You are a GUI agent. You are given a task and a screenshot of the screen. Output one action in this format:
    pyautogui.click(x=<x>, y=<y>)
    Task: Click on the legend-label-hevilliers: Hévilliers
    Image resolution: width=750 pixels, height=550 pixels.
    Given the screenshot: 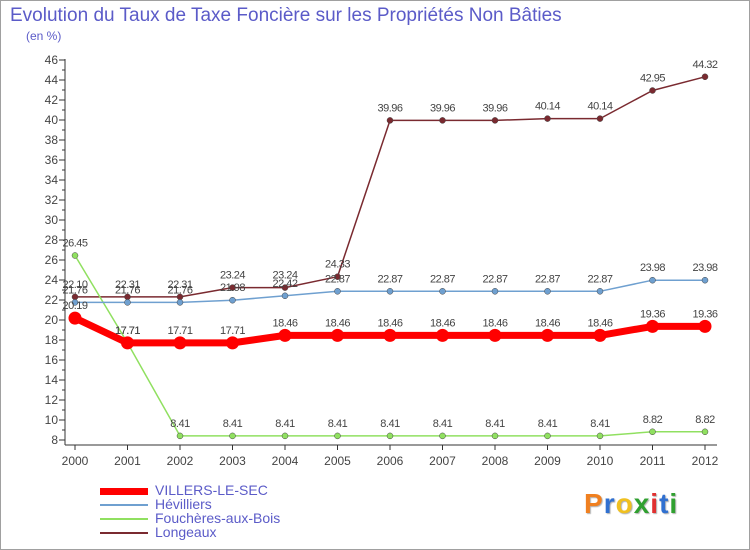 What is the action you would take?
    pyautogui.click(x=183, y=504)
    